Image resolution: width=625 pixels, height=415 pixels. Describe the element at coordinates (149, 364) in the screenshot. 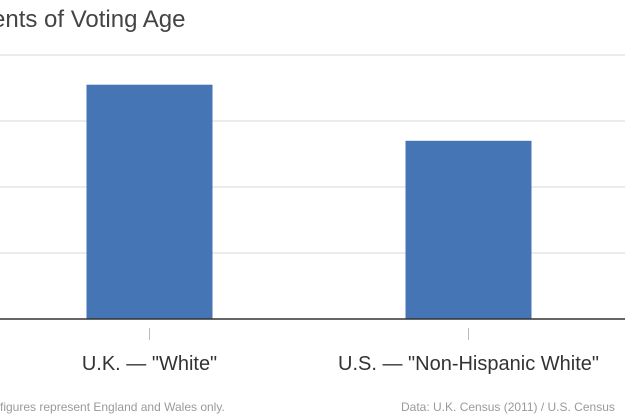

I see `category-label: U.K. — "White"` at that location.